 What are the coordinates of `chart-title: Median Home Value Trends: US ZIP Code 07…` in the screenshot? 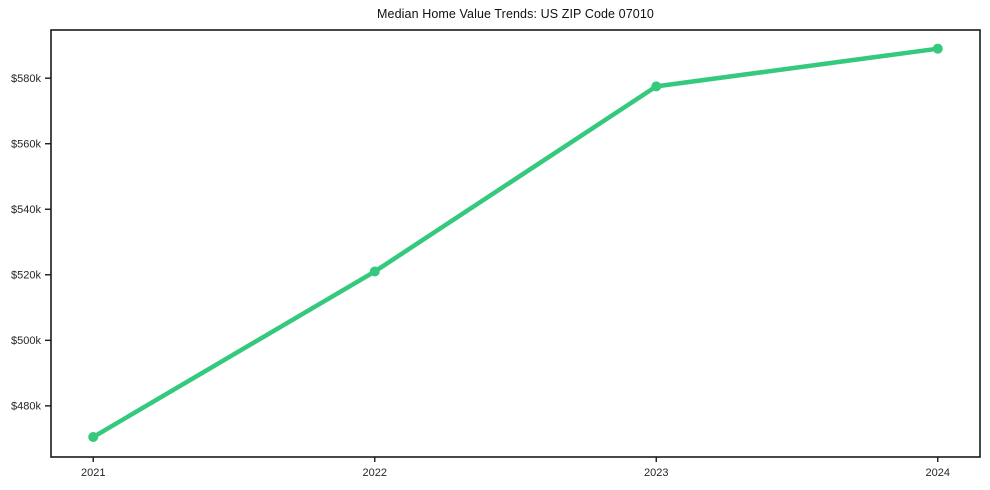 It's located at (515, 14).